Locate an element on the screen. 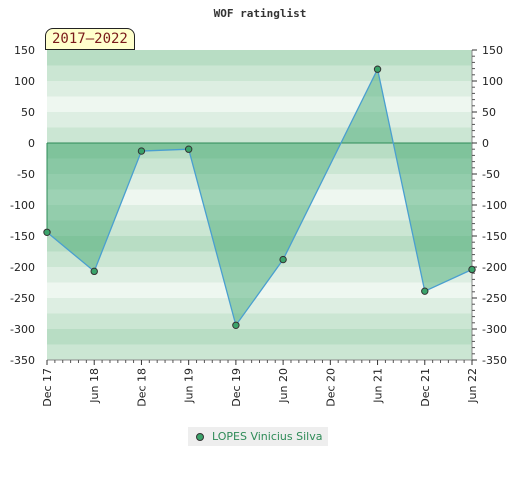 The image size is (520, 480). x-tick-label: Dec 20 is located at coordinates (330, 387).